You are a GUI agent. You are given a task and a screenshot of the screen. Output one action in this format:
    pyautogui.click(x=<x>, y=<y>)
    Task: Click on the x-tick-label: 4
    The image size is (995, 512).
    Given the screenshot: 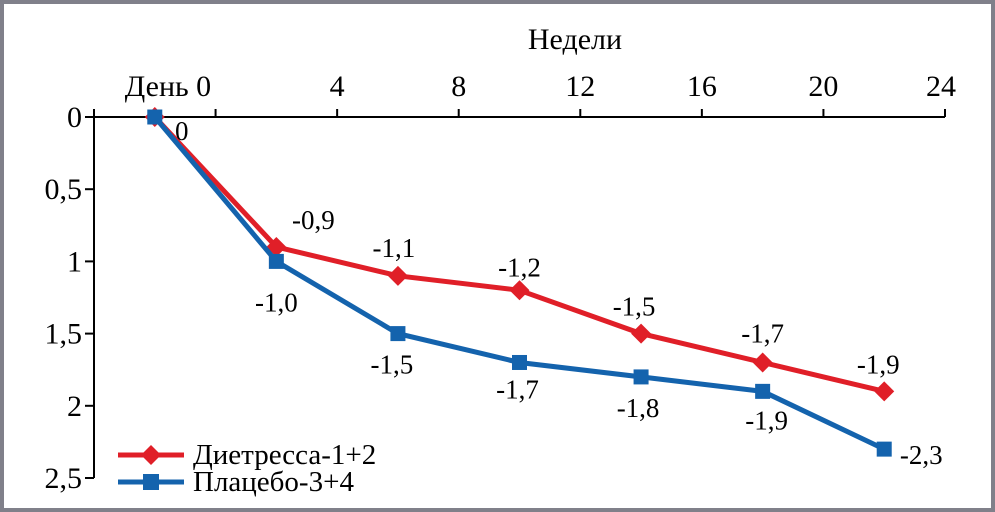 What is the action you would take?
    pyautogui.click(x=337, y=86)
    